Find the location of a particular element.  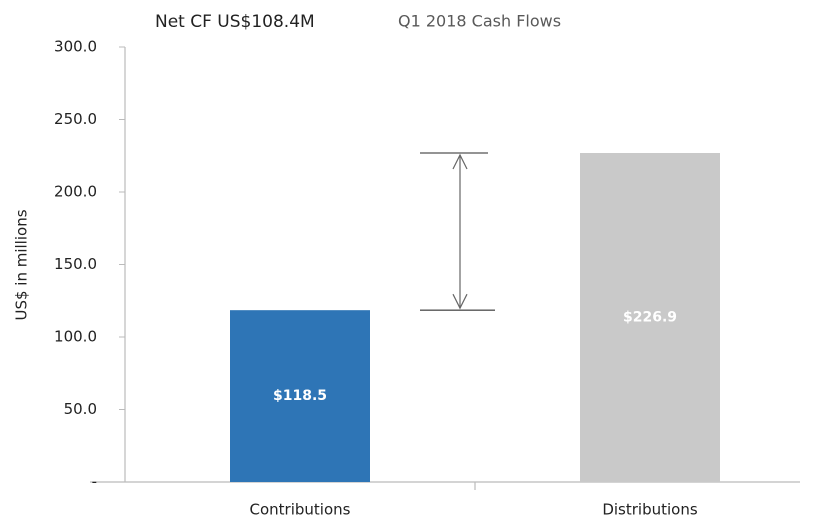

y-axis-label: US$ in millions is located at coordinates (22, 264).